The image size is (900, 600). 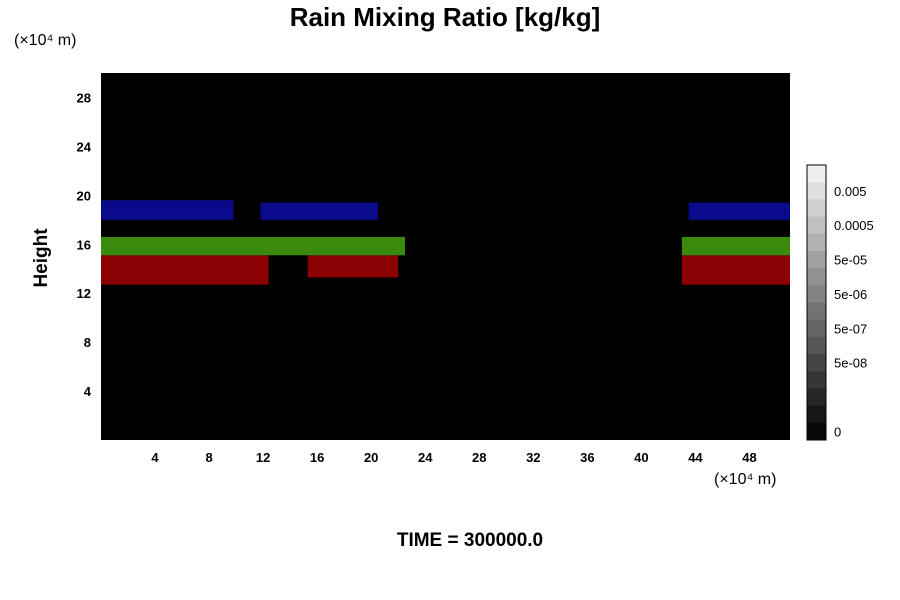 I want to click on y-tick-label: 16, so click(x=84, y=244).